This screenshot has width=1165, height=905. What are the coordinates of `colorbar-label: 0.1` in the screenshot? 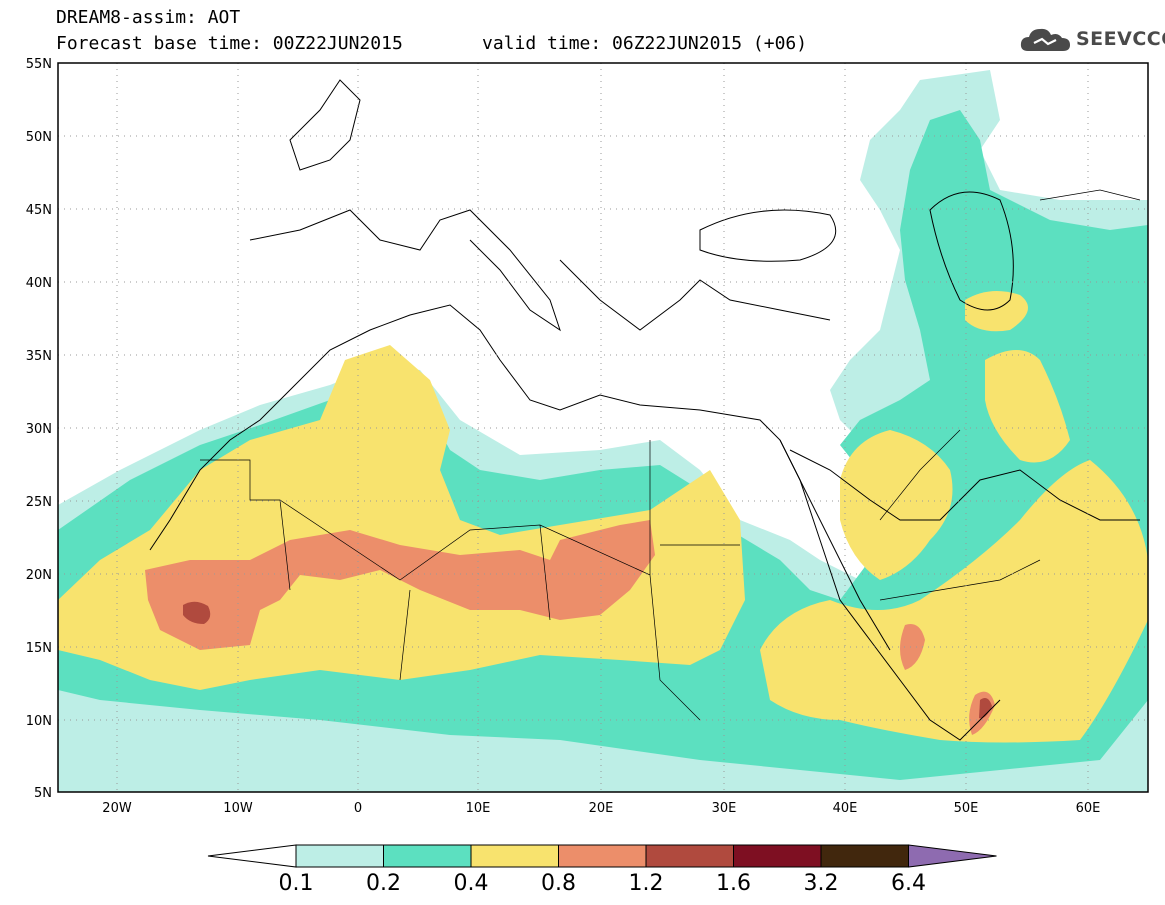 It's located at (296, 883).